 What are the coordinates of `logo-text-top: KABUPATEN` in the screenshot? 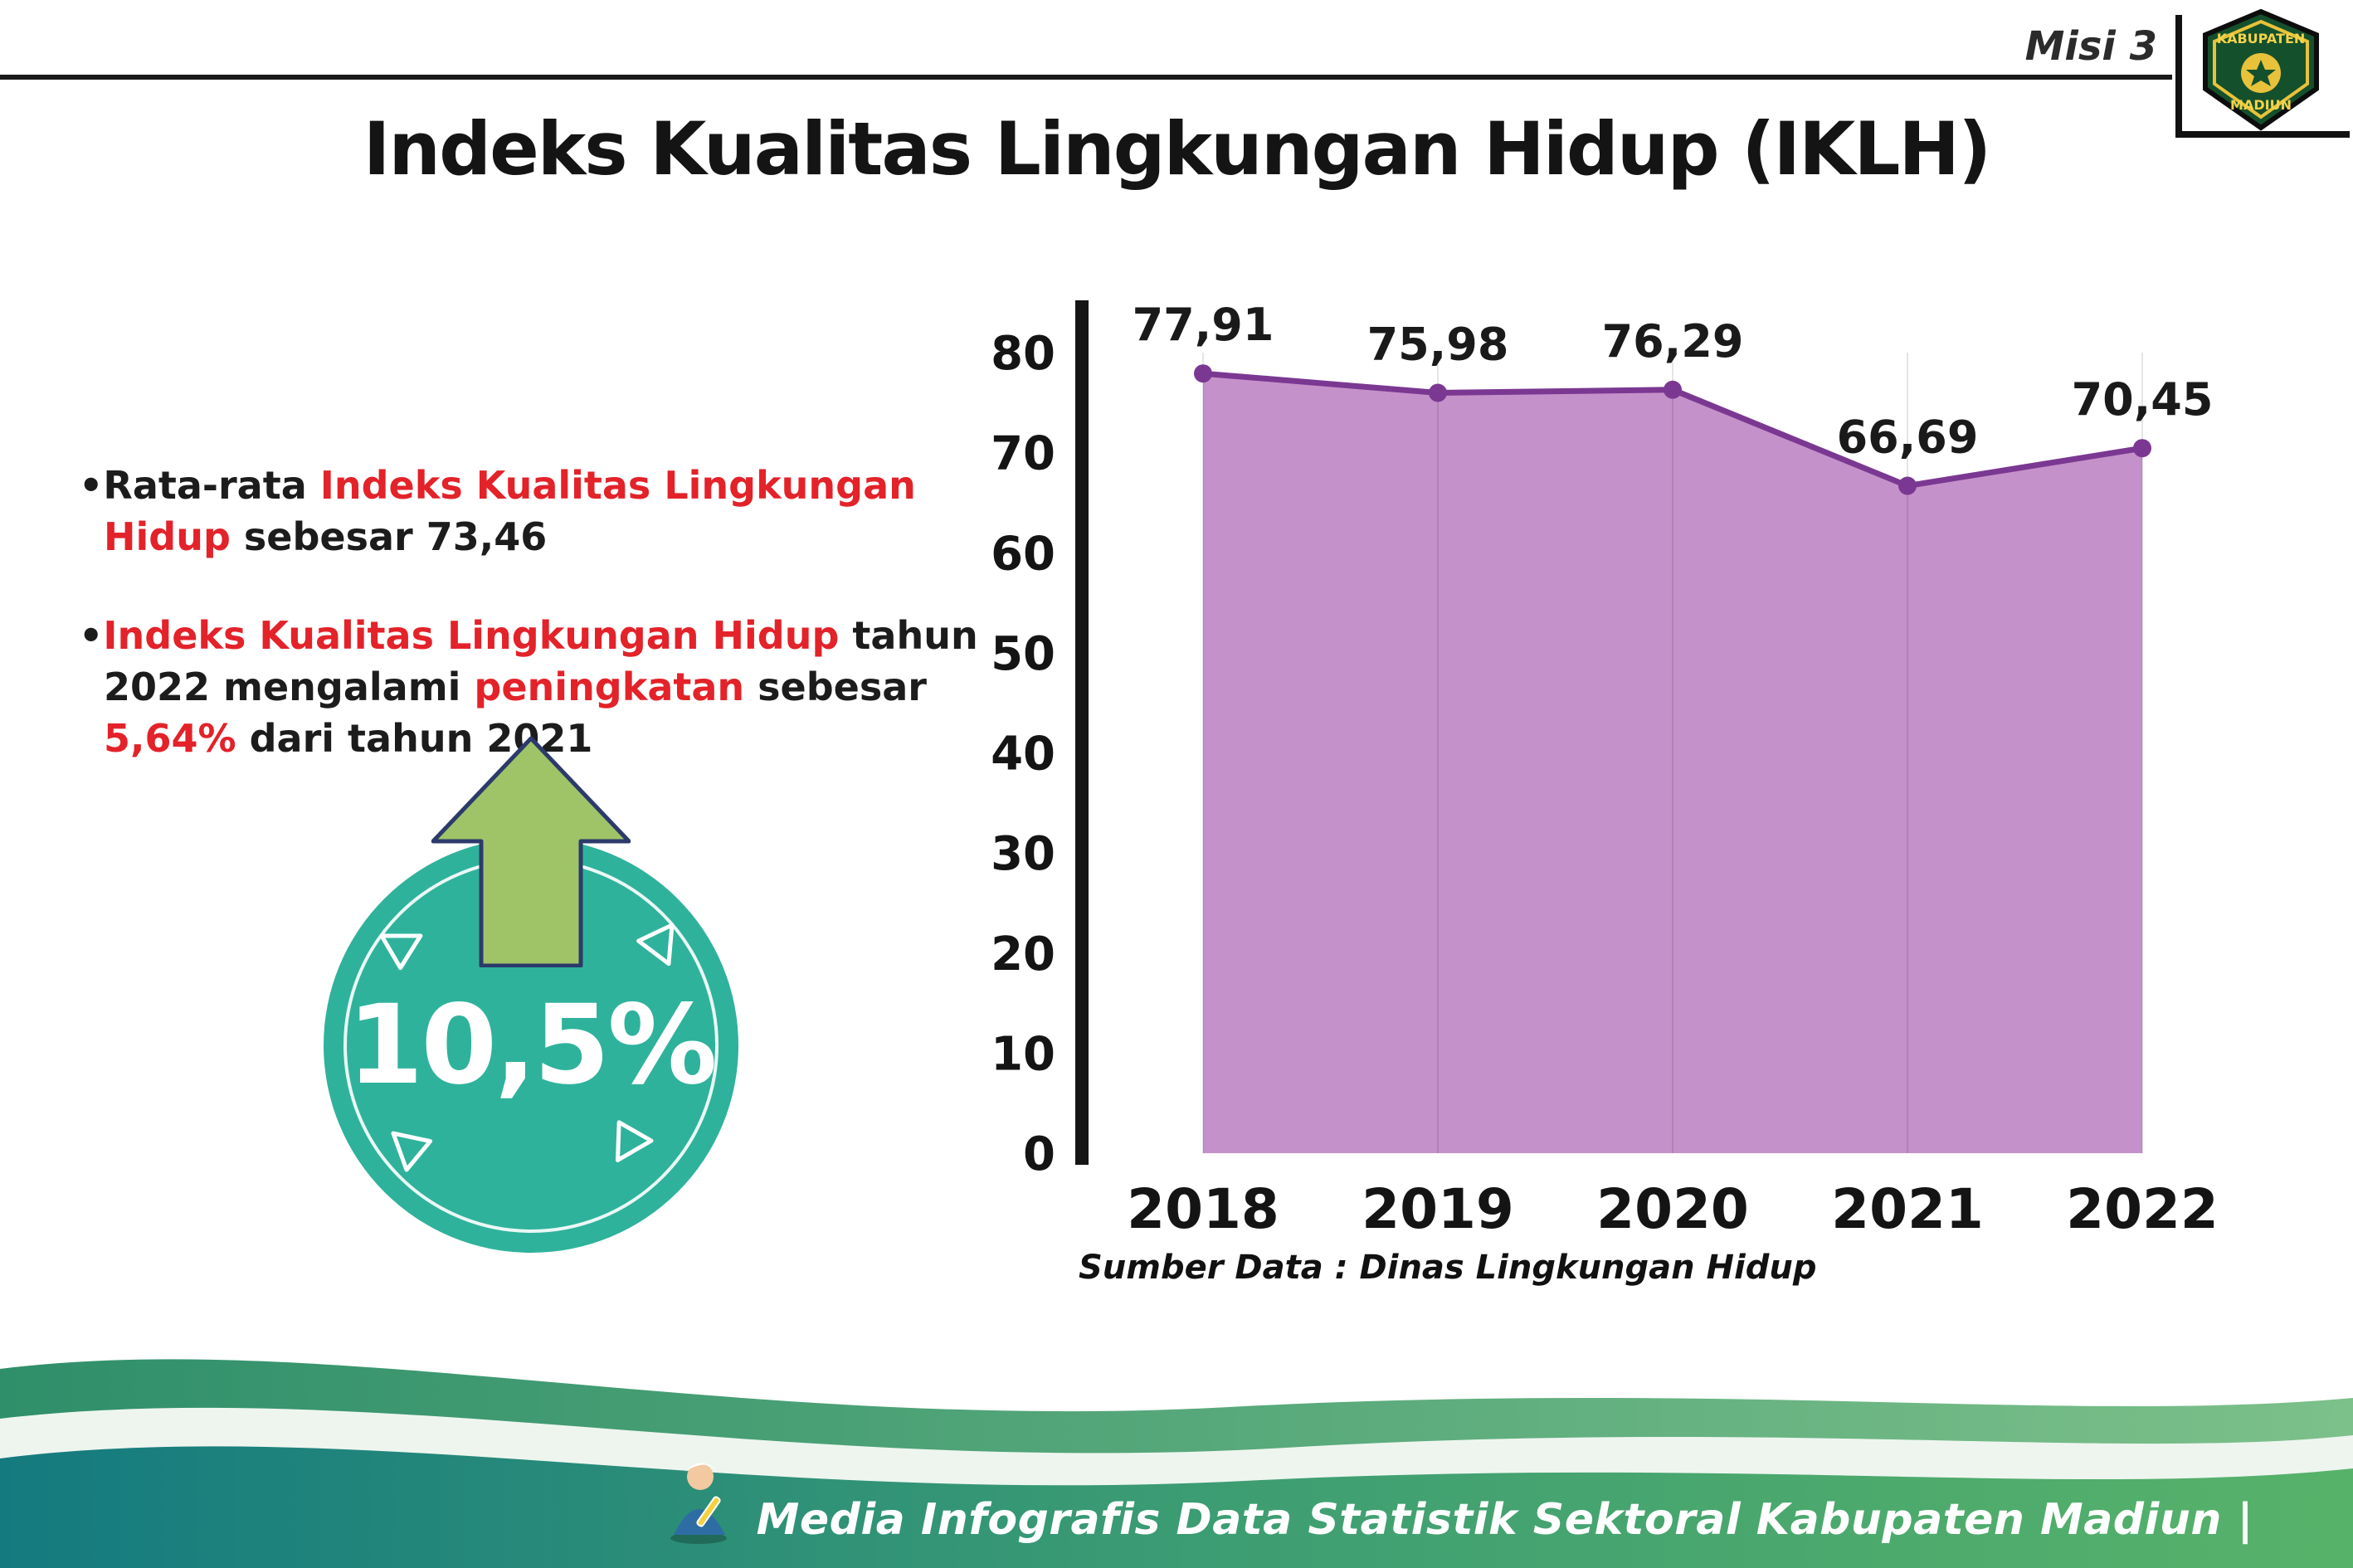 It's located at (2261, 38).